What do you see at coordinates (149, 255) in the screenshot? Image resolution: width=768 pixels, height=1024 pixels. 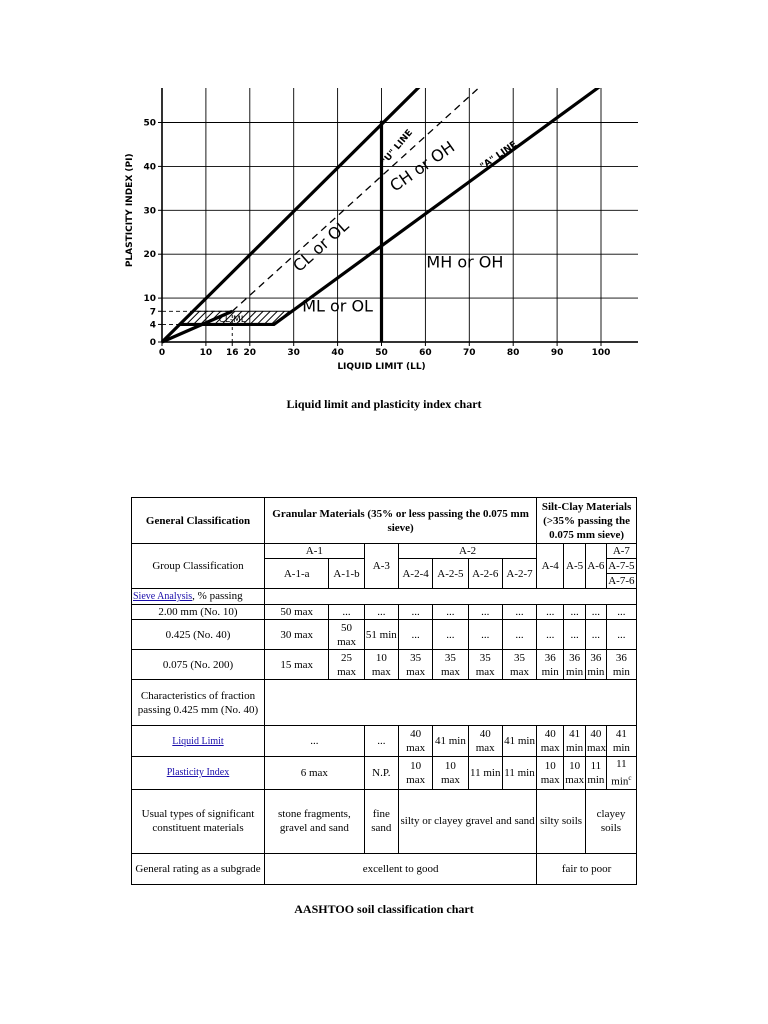 I see `y-tick-label: 20` at bounding box center [149, 255].